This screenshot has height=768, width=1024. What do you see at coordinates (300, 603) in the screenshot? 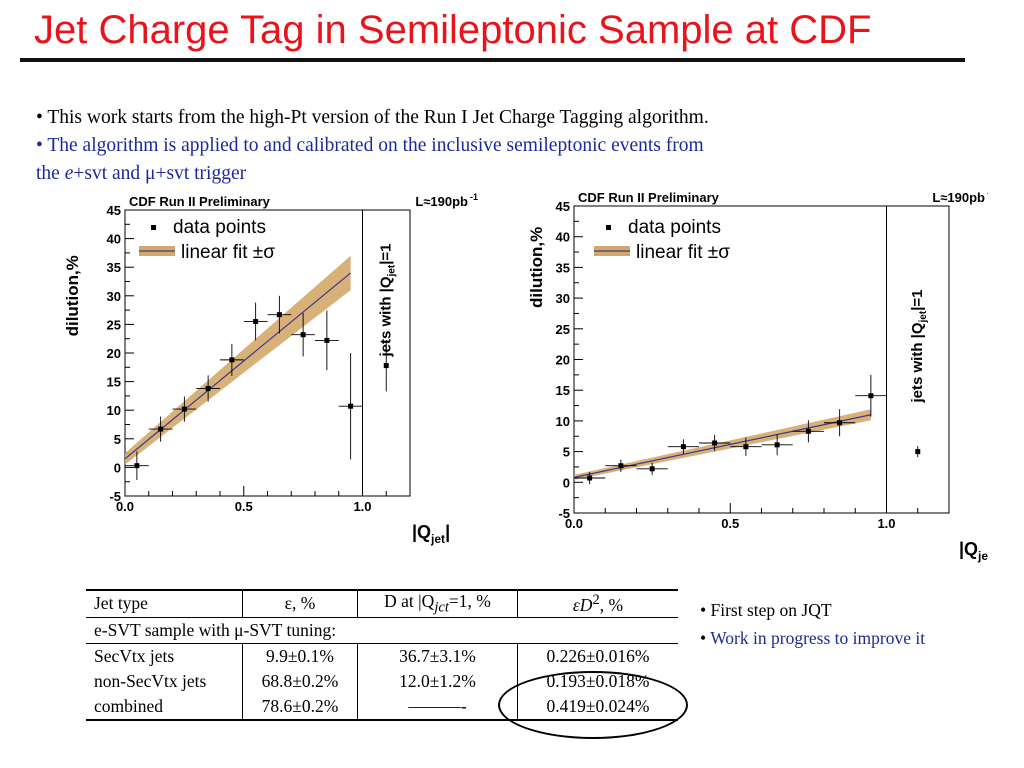
I see `header-efficiency: ε, %` at bounding box center [300, 603].